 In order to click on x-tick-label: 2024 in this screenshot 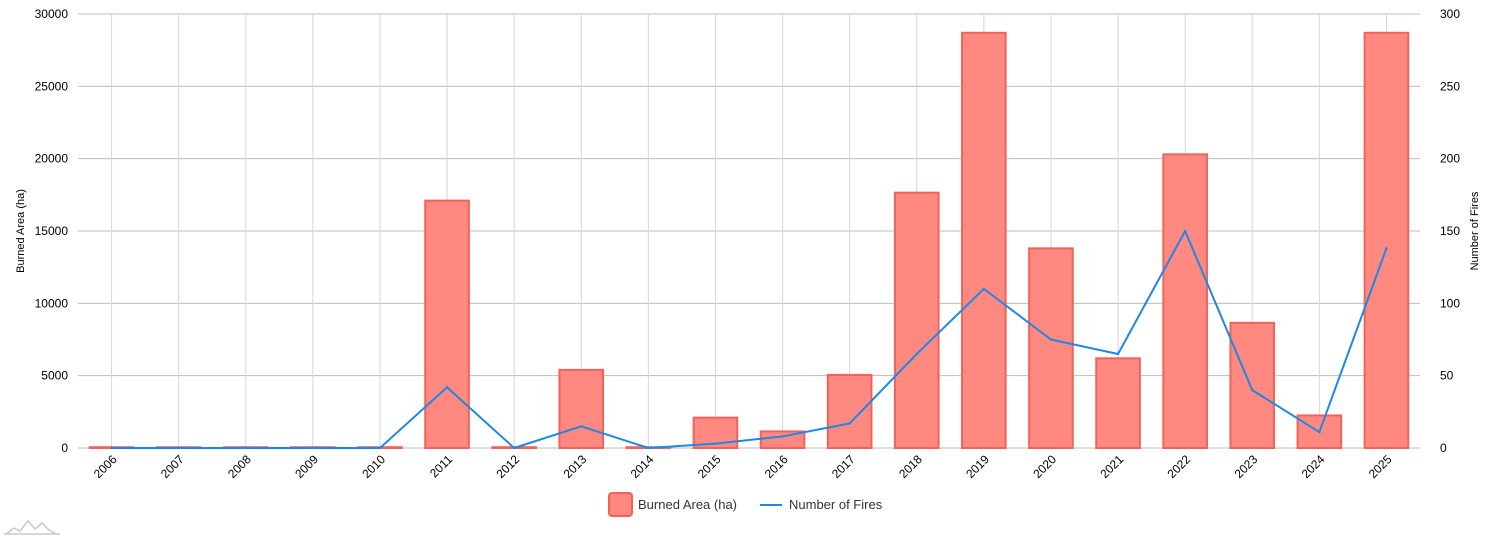, I will do `click(1313, 466)`.